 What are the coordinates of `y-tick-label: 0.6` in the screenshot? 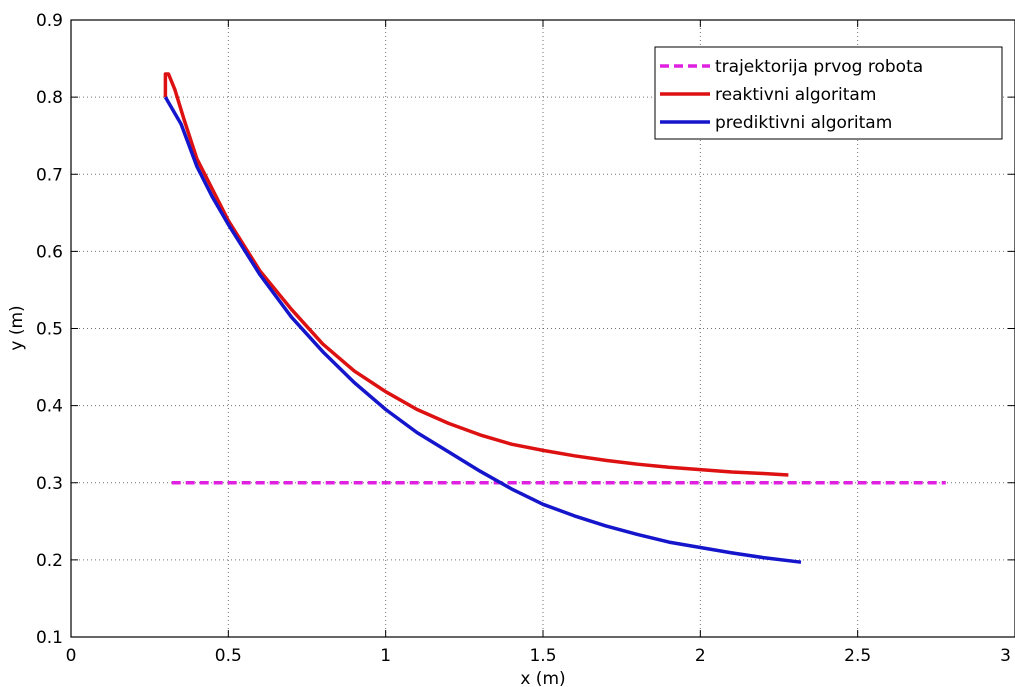 It's located at (49, 252).